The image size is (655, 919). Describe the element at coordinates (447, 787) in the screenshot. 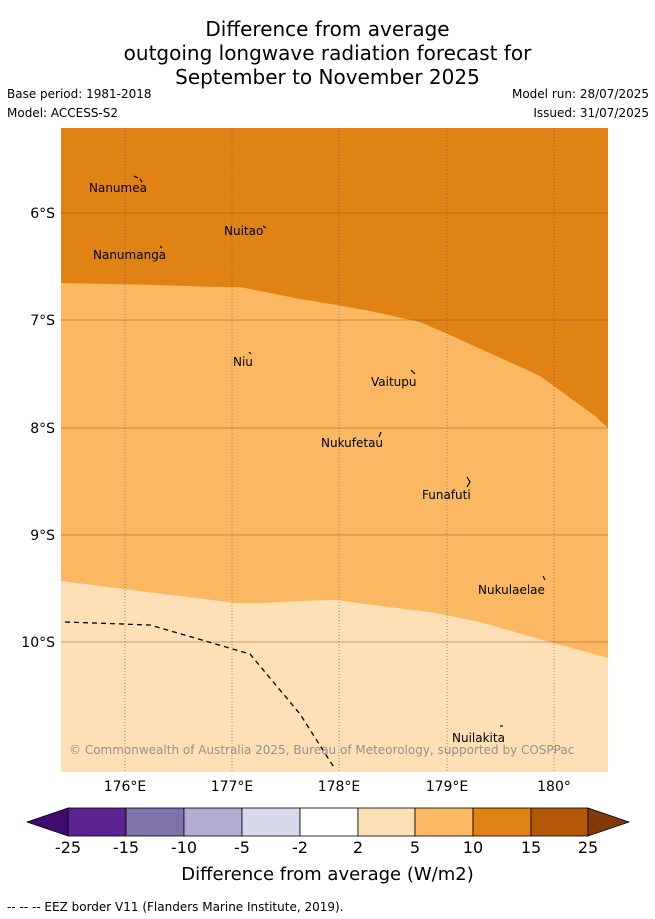

I see `lon-label-179e: 179°E` at that location.